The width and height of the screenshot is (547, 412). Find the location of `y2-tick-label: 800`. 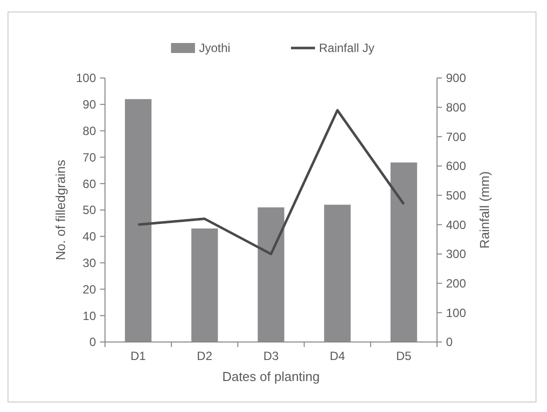

y2-tick-label: 800 is located at coordinates (456, 107).